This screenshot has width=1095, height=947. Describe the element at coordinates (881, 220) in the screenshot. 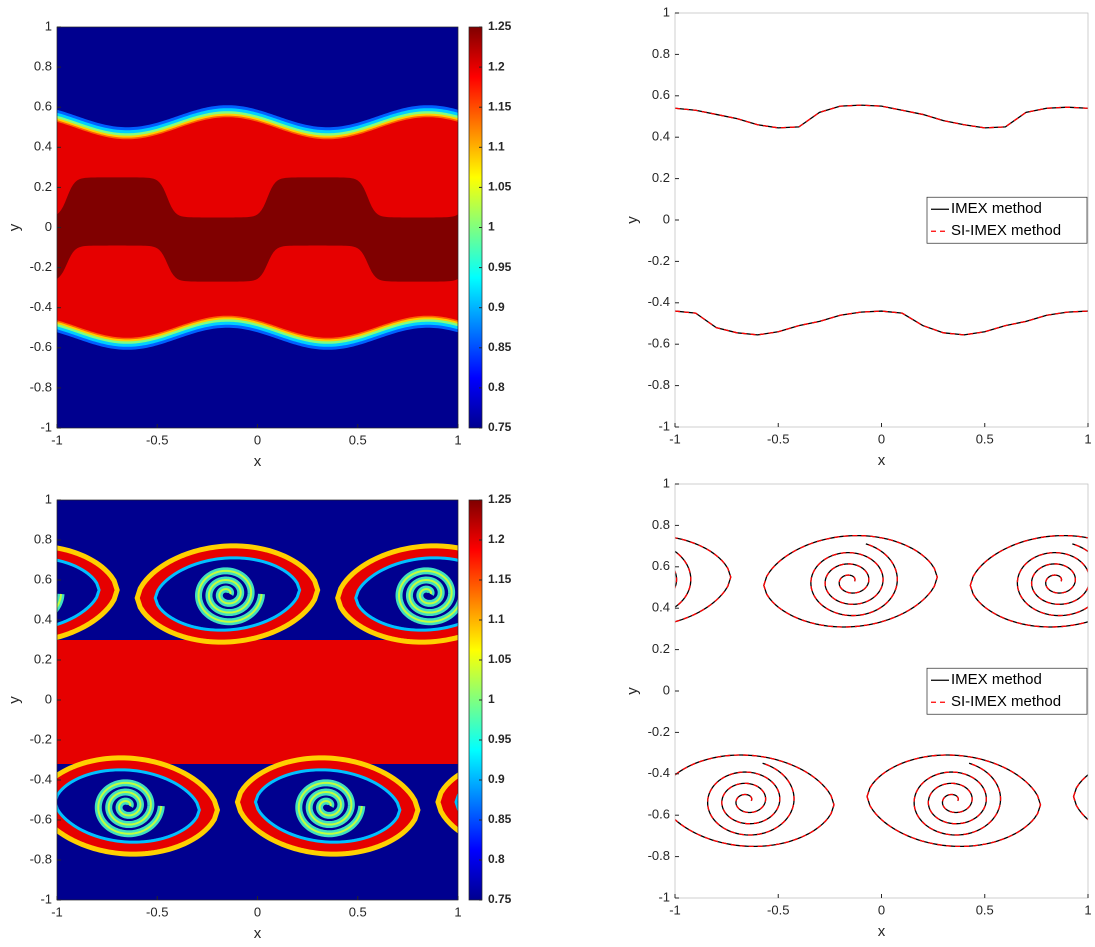

I see `series-line` at that location.